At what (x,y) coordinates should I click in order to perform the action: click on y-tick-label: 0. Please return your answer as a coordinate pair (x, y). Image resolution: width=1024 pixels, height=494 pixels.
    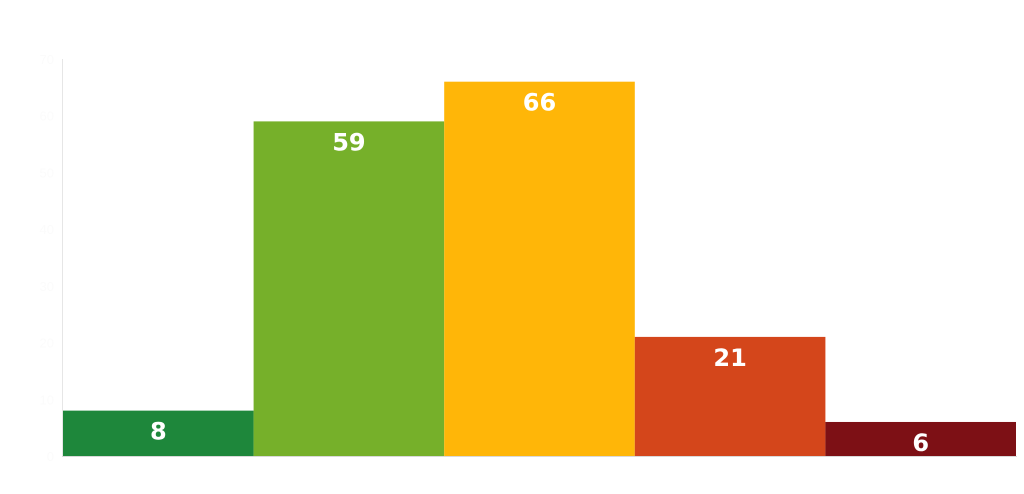
    Looking at the image, I should click on (50, 456).